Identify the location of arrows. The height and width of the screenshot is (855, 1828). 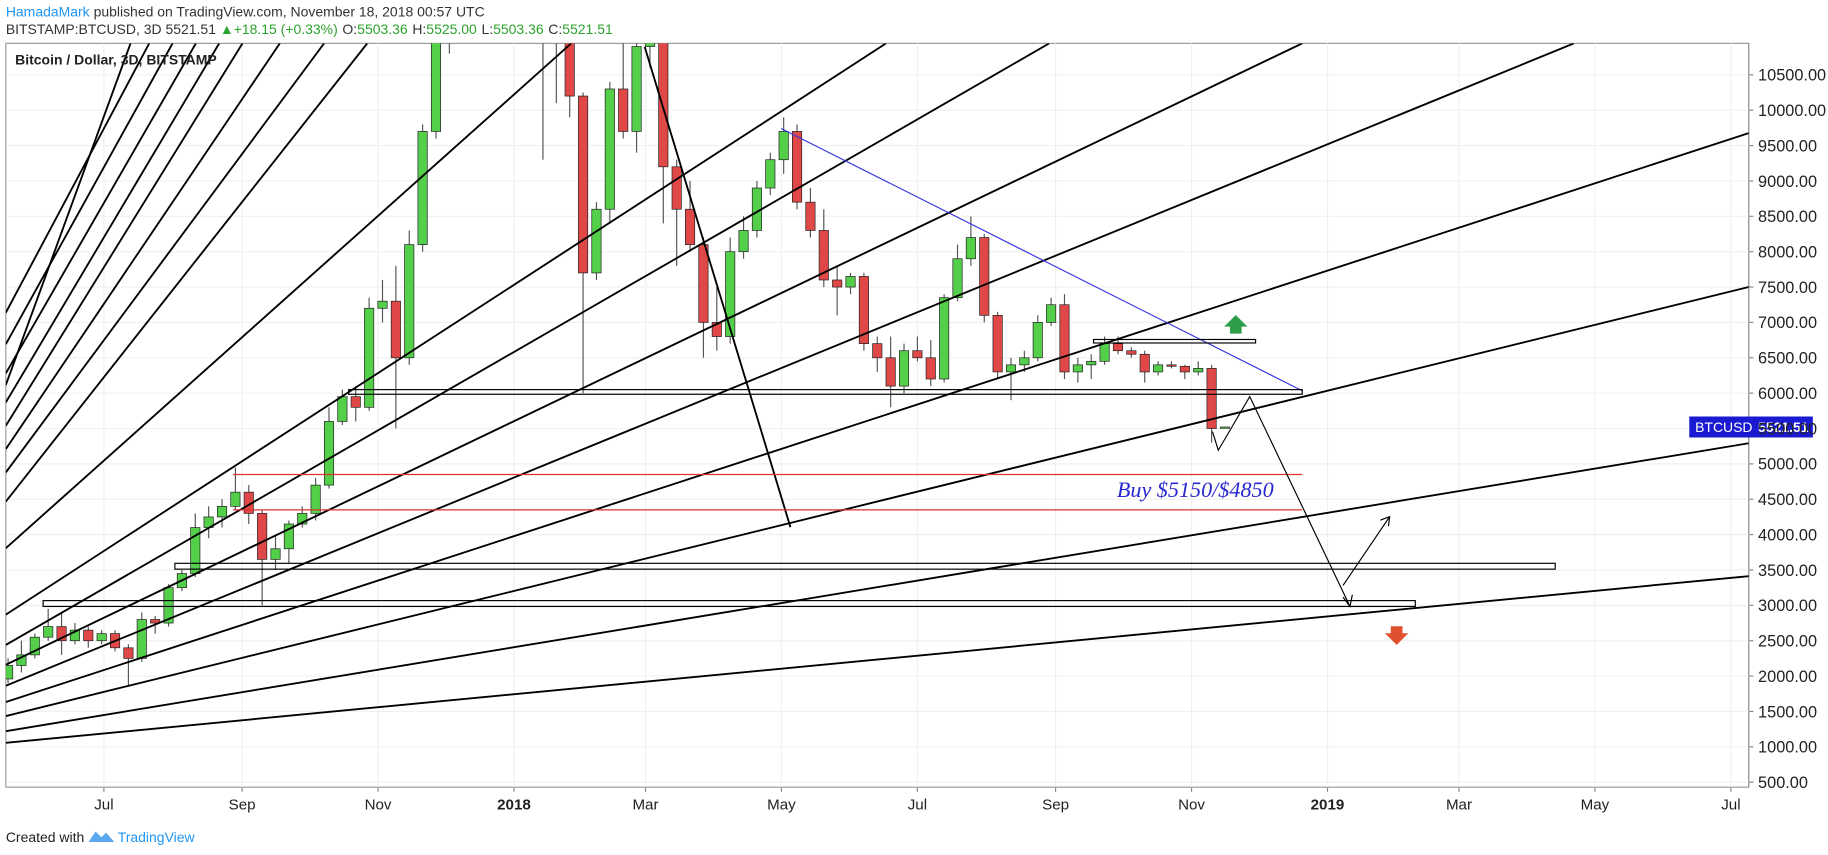
(1301, 501).